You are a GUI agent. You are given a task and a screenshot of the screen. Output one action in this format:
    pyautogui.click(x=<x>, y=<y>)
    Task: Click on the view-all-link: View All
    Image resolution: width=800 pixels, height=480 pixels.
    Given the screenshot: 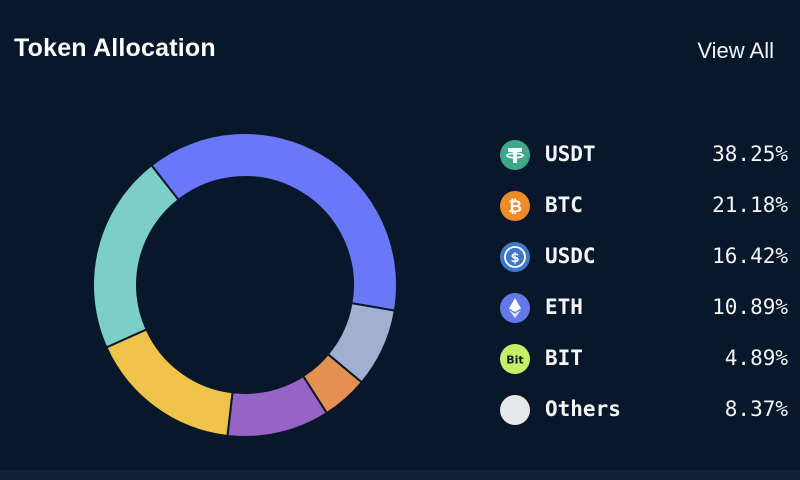 What is the action you would take?
    pyautogui.click(x=735, y=50)
    